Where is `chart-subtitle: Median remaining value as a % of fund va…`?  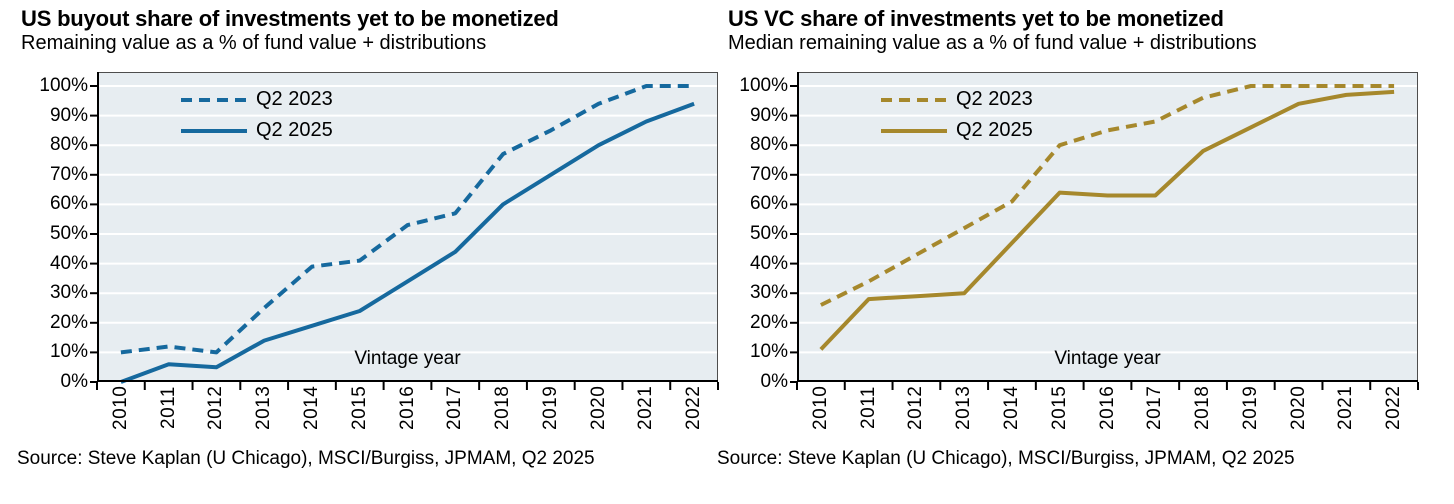 chart-subtitle: Median remaining value as a % of fund va… is located at coordinates (992, 43).